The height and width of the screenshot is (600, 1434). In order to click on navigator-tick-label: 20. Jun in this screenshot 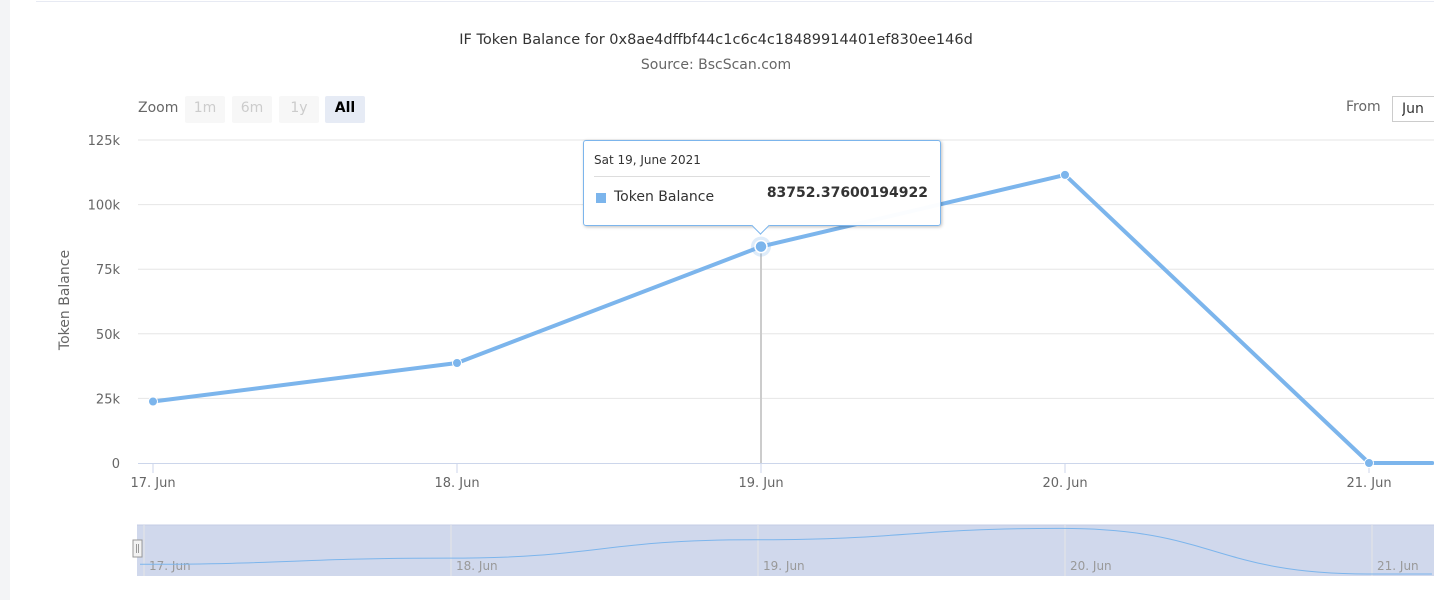, I will do `click(1091, 566)`.